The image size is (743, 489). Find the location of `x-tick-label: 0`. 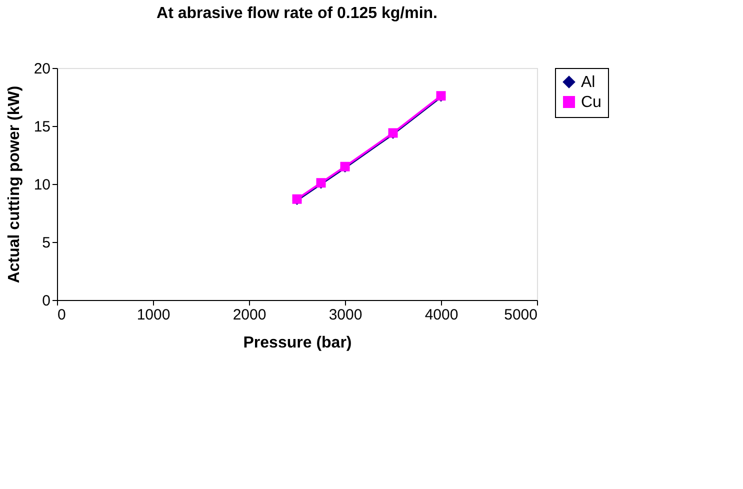

x-tick-label: 0 is located at coordinates (62, 315).